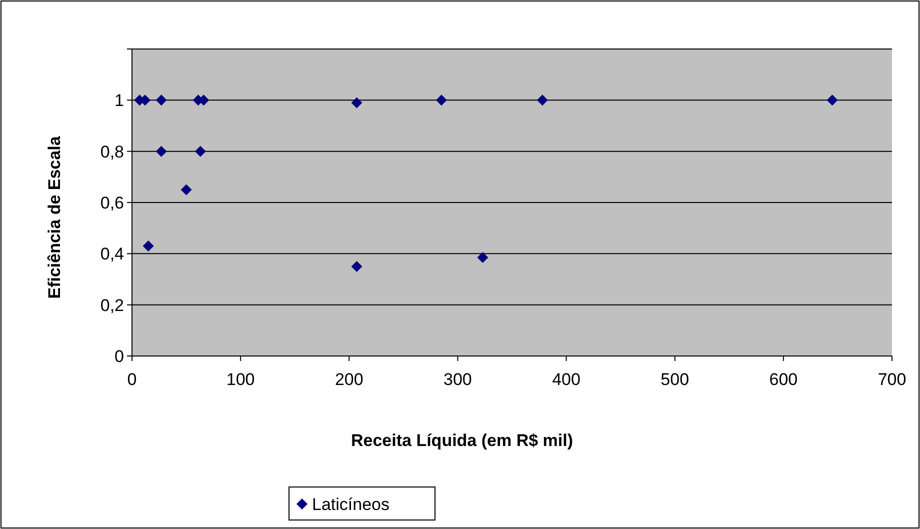 The image size is (920, 529). Describe the element at coordinates (566, 379) in the screenshot. I see `x-tick-label: 400` at that location.